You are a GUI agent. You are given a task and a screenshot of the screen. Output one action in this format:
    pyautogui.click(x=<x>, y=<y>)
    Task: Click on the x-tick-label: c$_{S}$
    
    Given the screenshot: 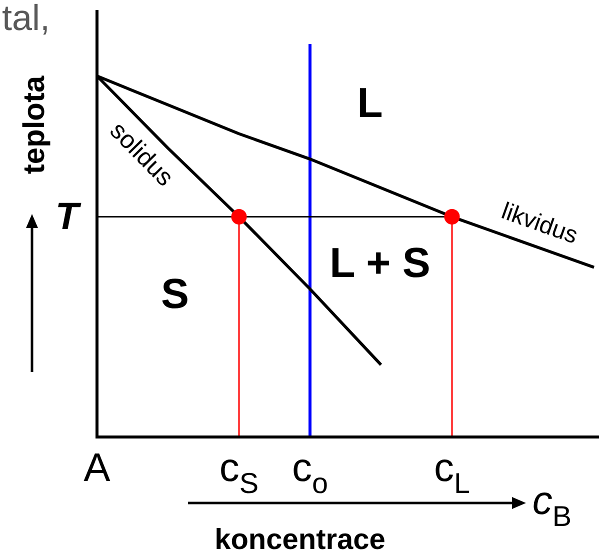 What is the action you would take?
    pyautogui.click(x=239, y=473)
    